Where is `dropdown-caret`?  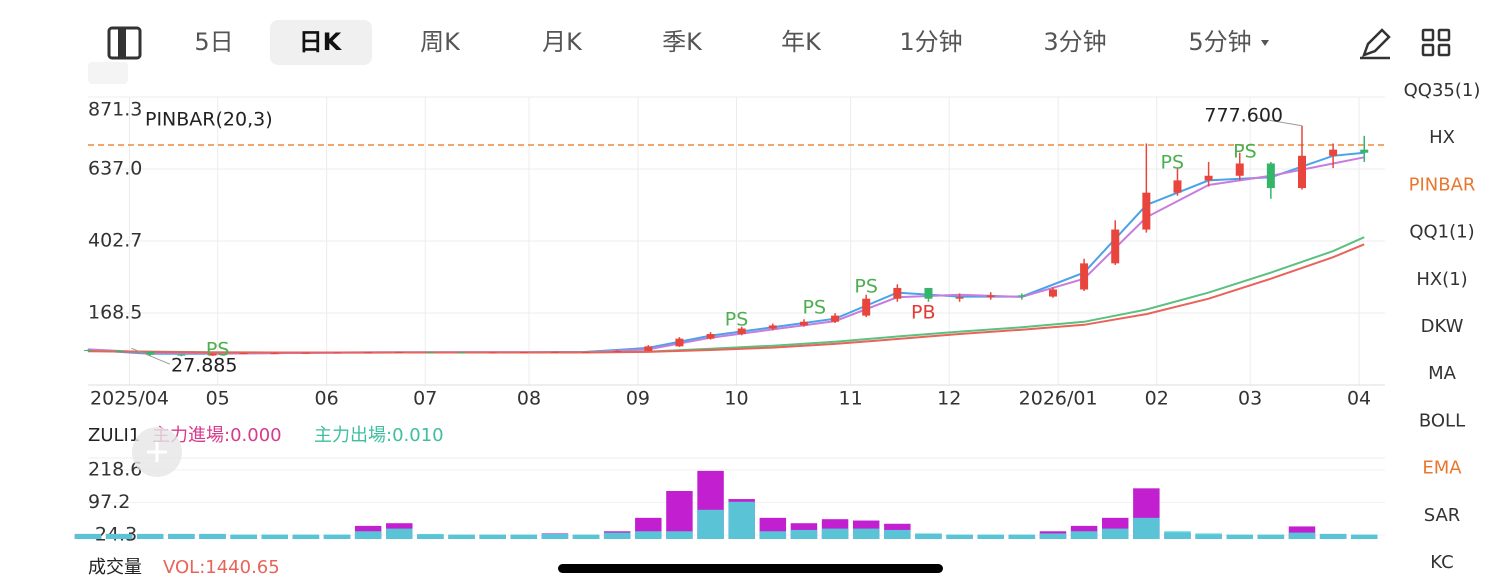
dropdown-caret is located at coordinates (1265, 43).